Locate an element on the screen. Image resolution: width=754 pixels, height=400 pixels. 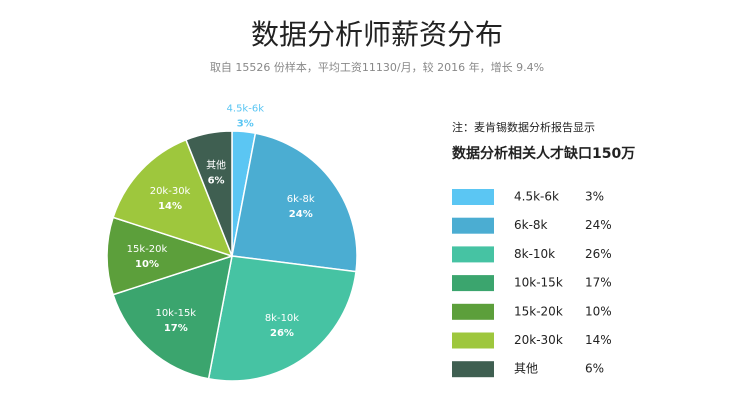
legend-value: 17% is located at coordinates (598, 283).